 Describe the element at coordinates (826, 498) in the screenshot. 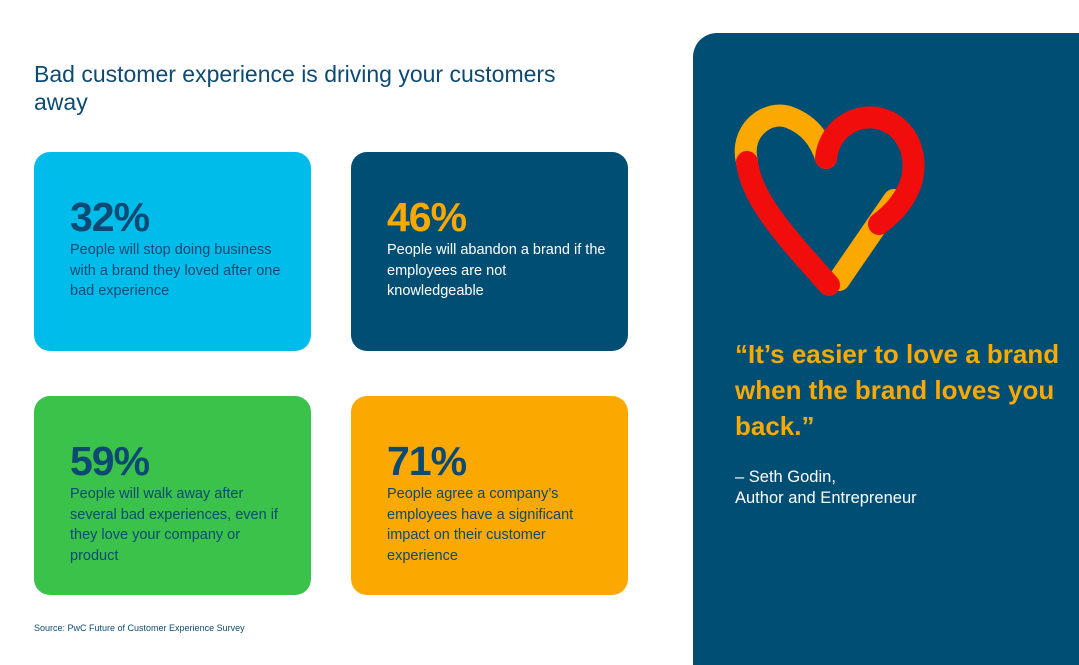

I see `quote-author-role: Author and Entrepreneur` at that location.